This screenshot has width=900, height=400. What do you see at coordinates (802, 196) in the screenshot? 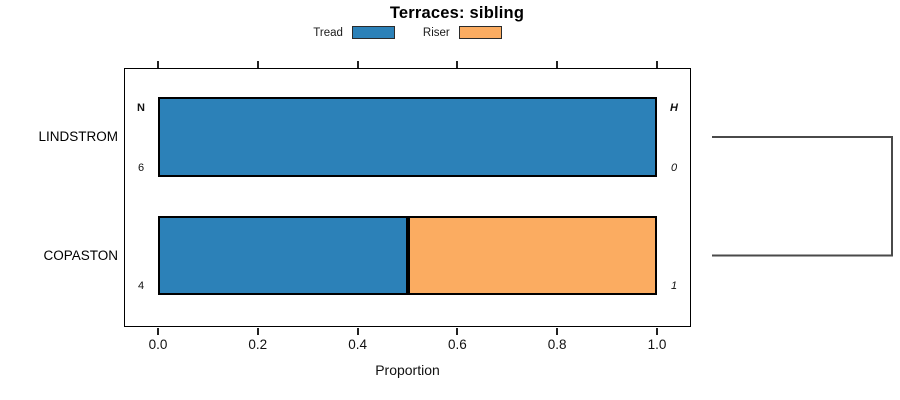
I see `linkage-bracket-line` at bounding box center [802, 196].